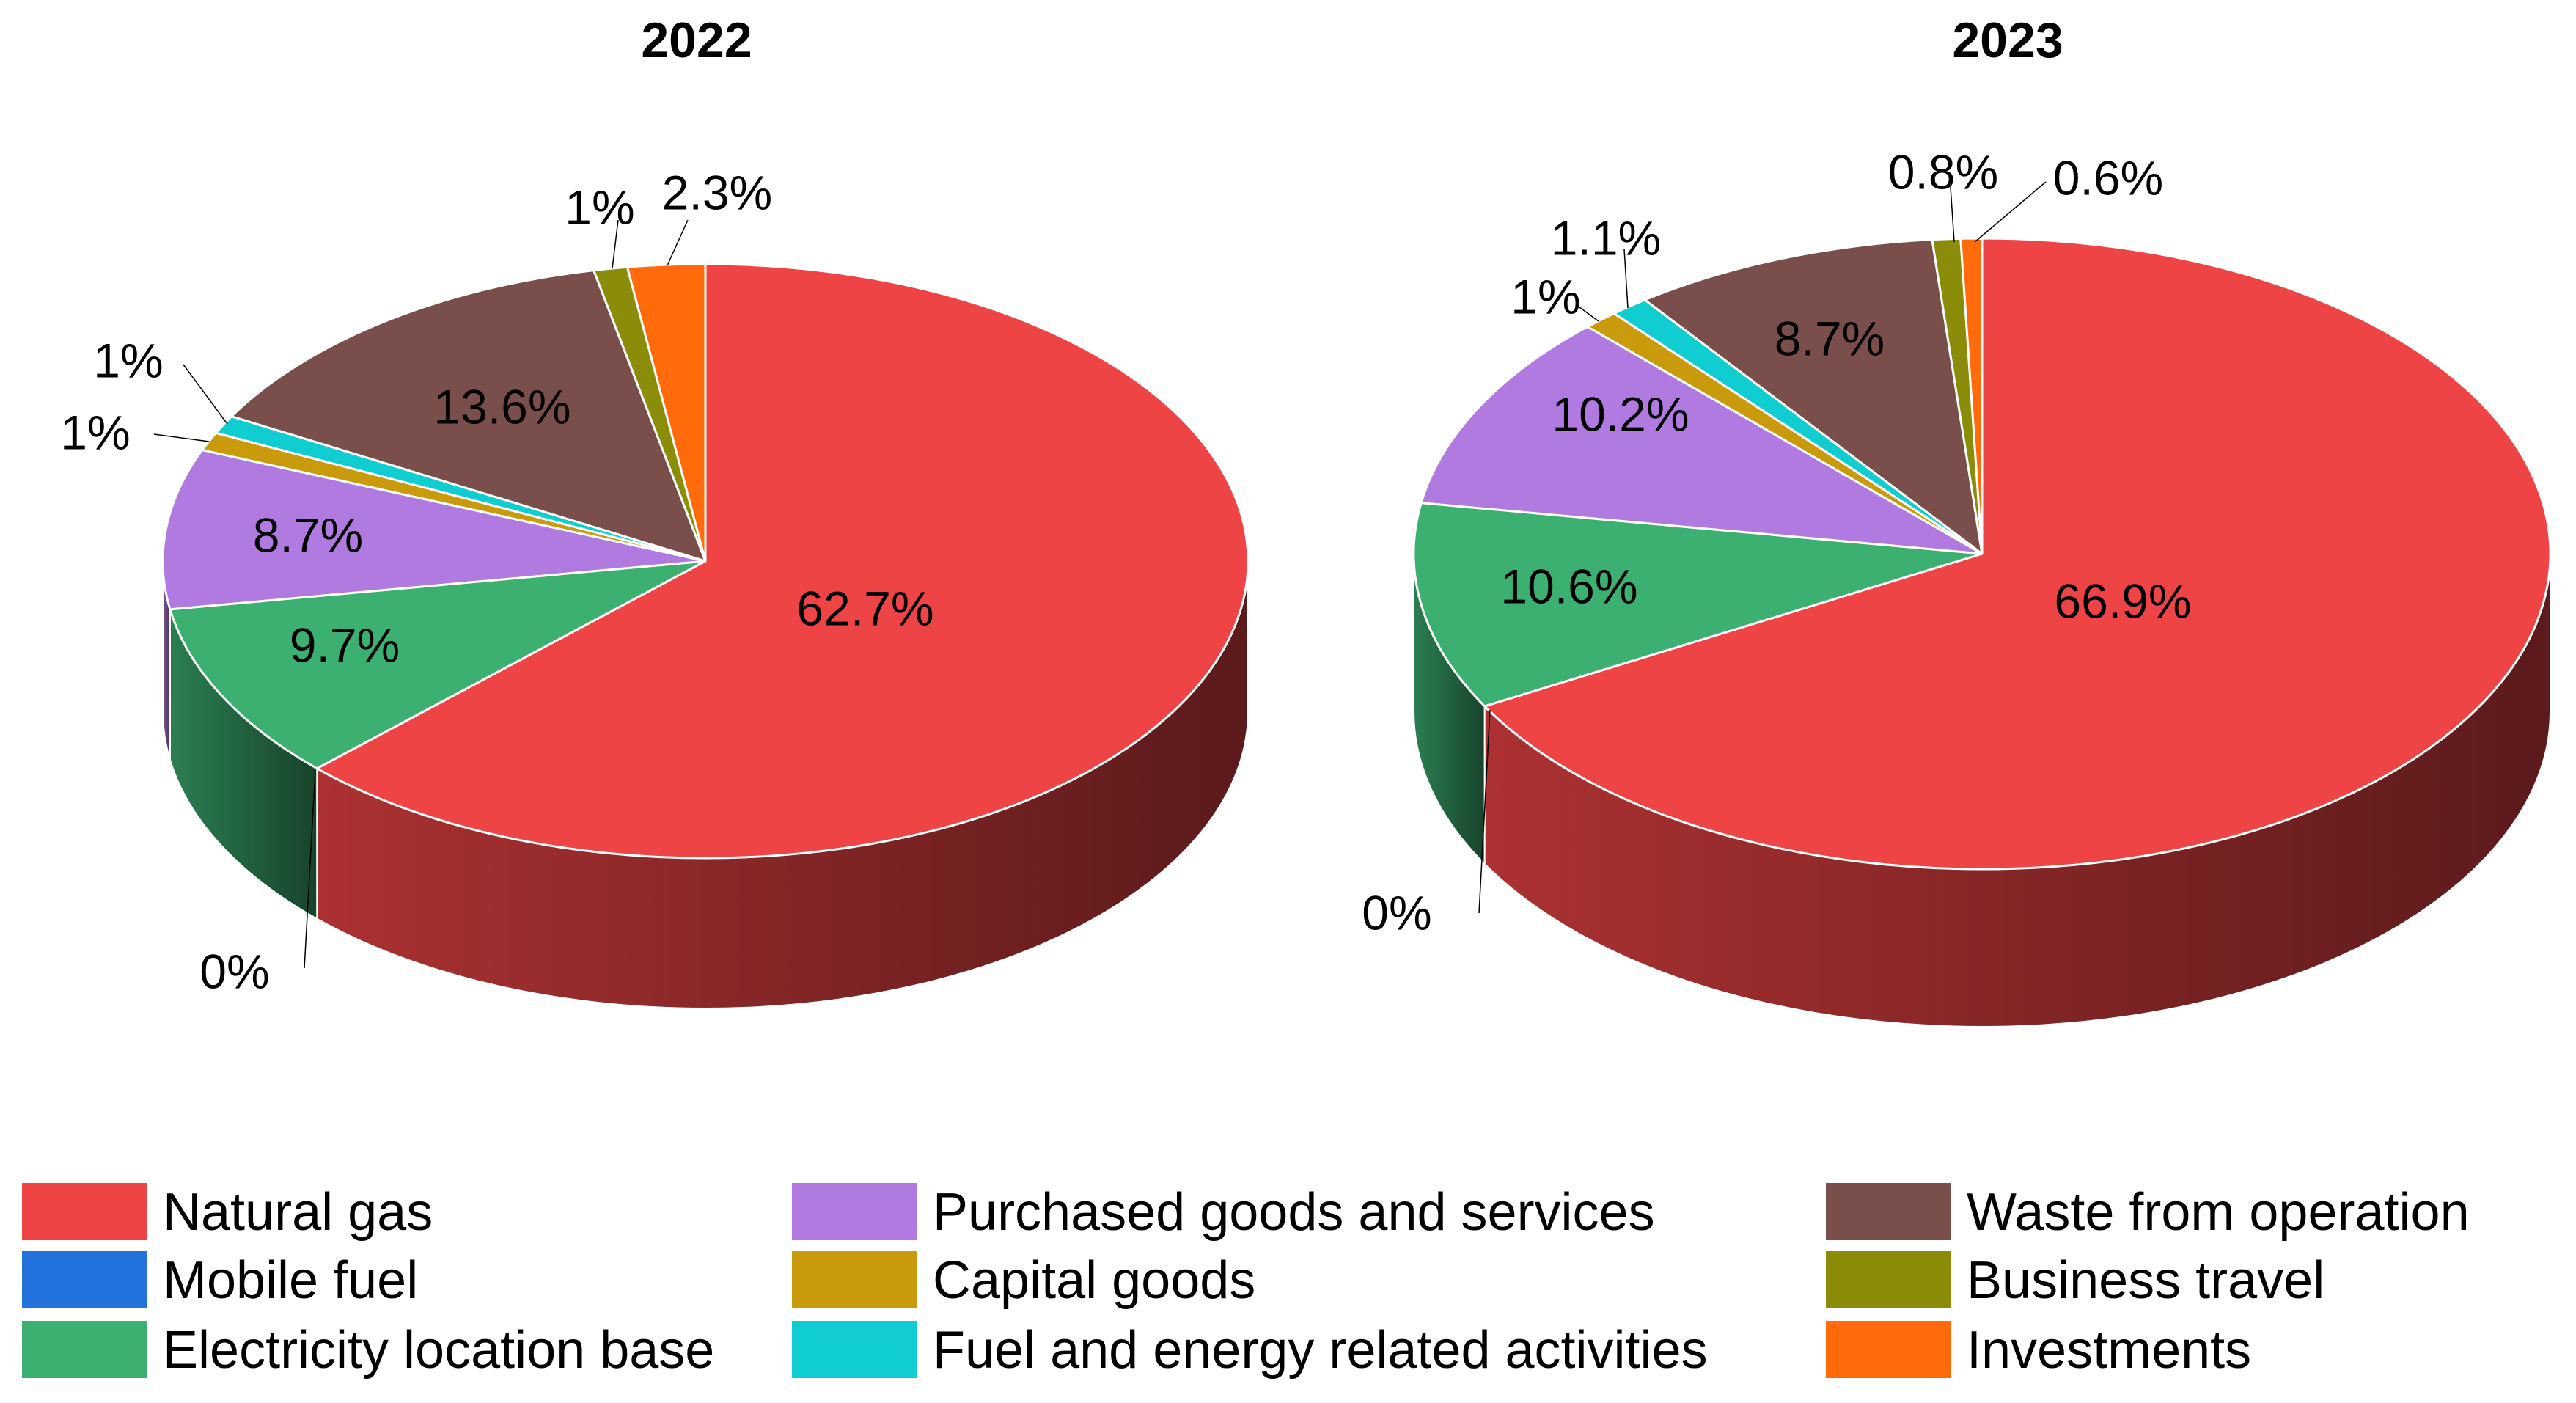 The width and height of the screenshot is (2576, 1403). I want to click on legend-label: Purchased goods and services, so click(1294, 1212).